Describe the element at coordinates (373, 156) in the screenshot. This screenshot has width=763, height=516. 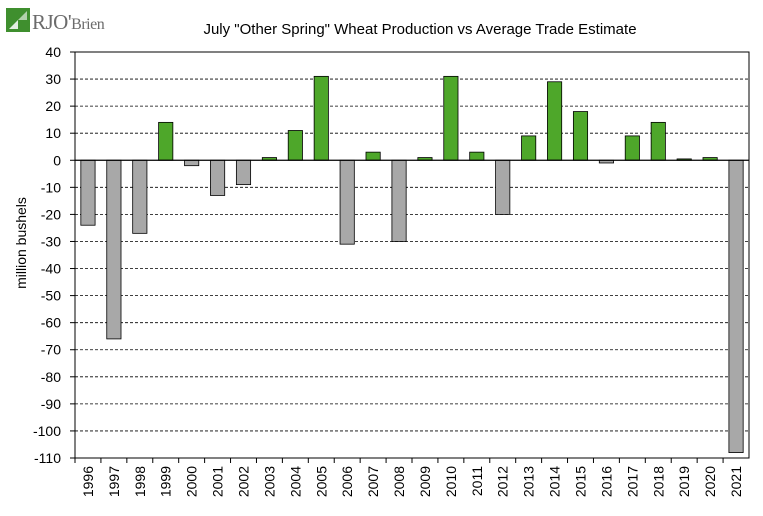
I see `bar-2007` at that location.